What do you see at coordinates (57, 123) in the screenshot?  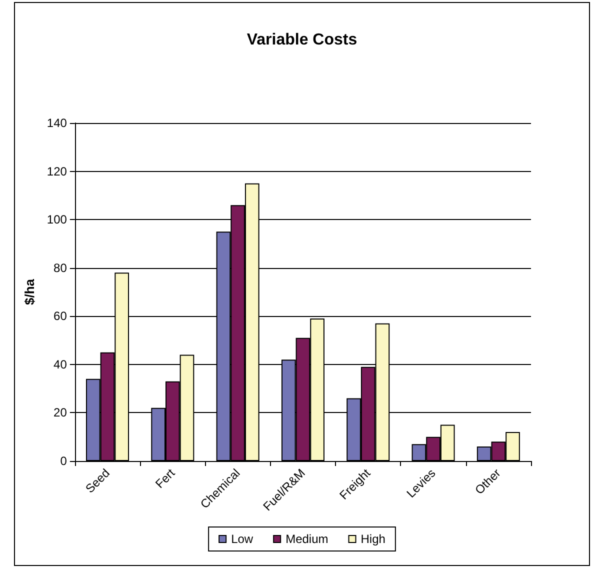 I see `y-tick-label: 140` at bounding box center [57, 123].